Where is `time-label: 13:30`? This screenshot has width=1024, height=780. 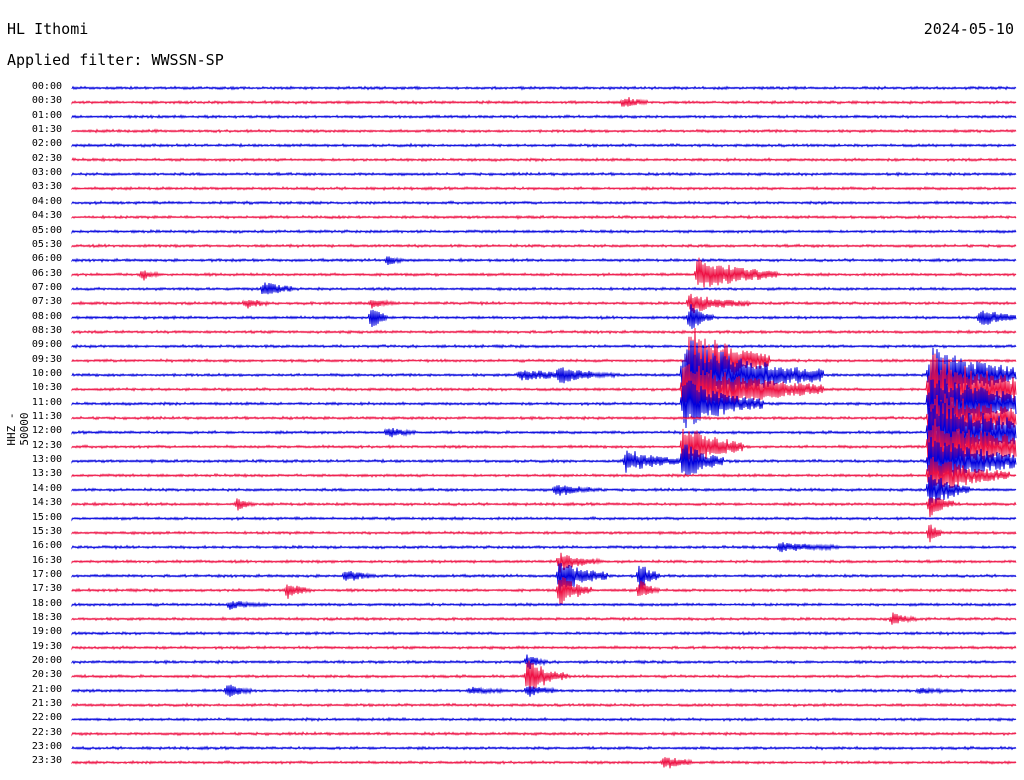 time-label: 13:30 is located at coordinates (46, 474).